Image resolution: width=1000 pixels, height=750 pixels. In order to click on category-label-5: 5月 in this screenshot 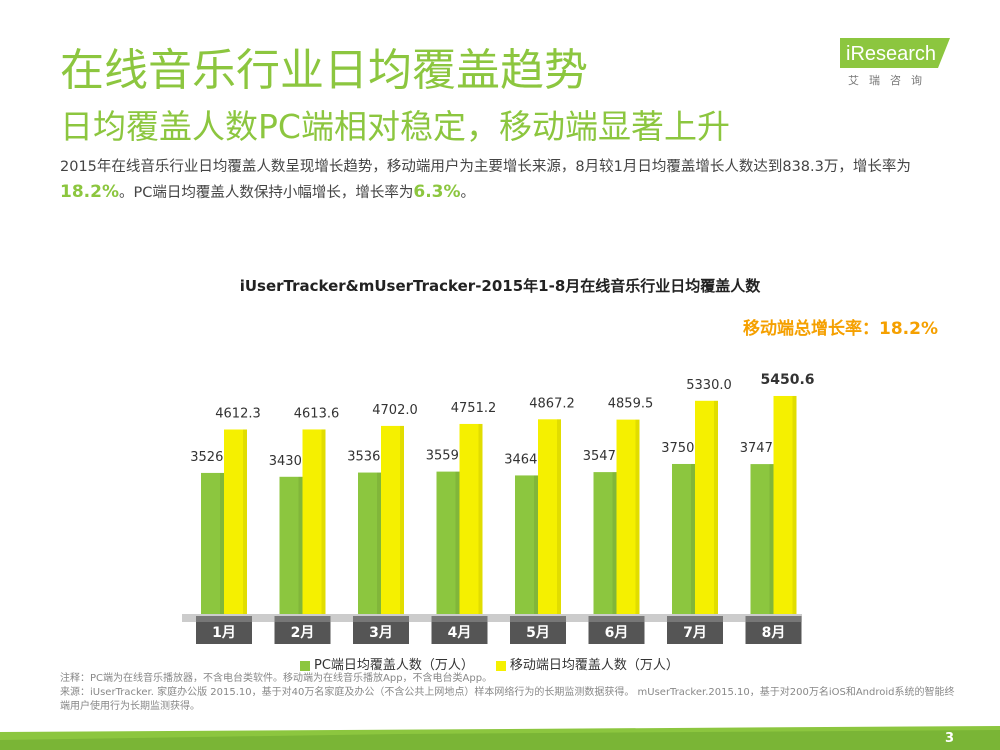, I will do `click(538, 633)`.